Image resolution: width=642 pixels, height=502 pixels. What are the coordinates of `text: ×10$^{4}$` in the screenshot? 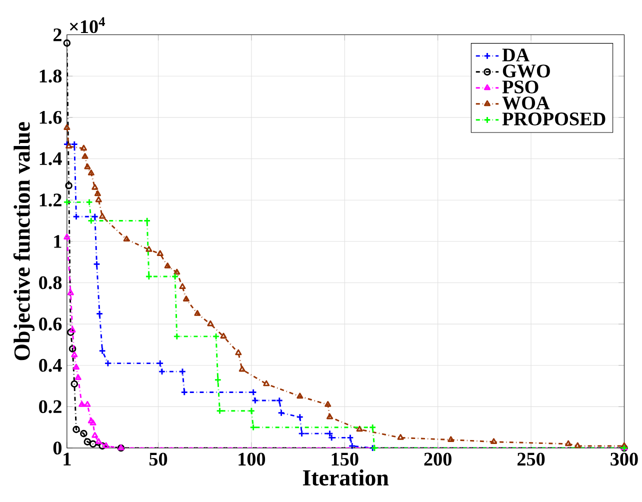 It's located at (87, 25).